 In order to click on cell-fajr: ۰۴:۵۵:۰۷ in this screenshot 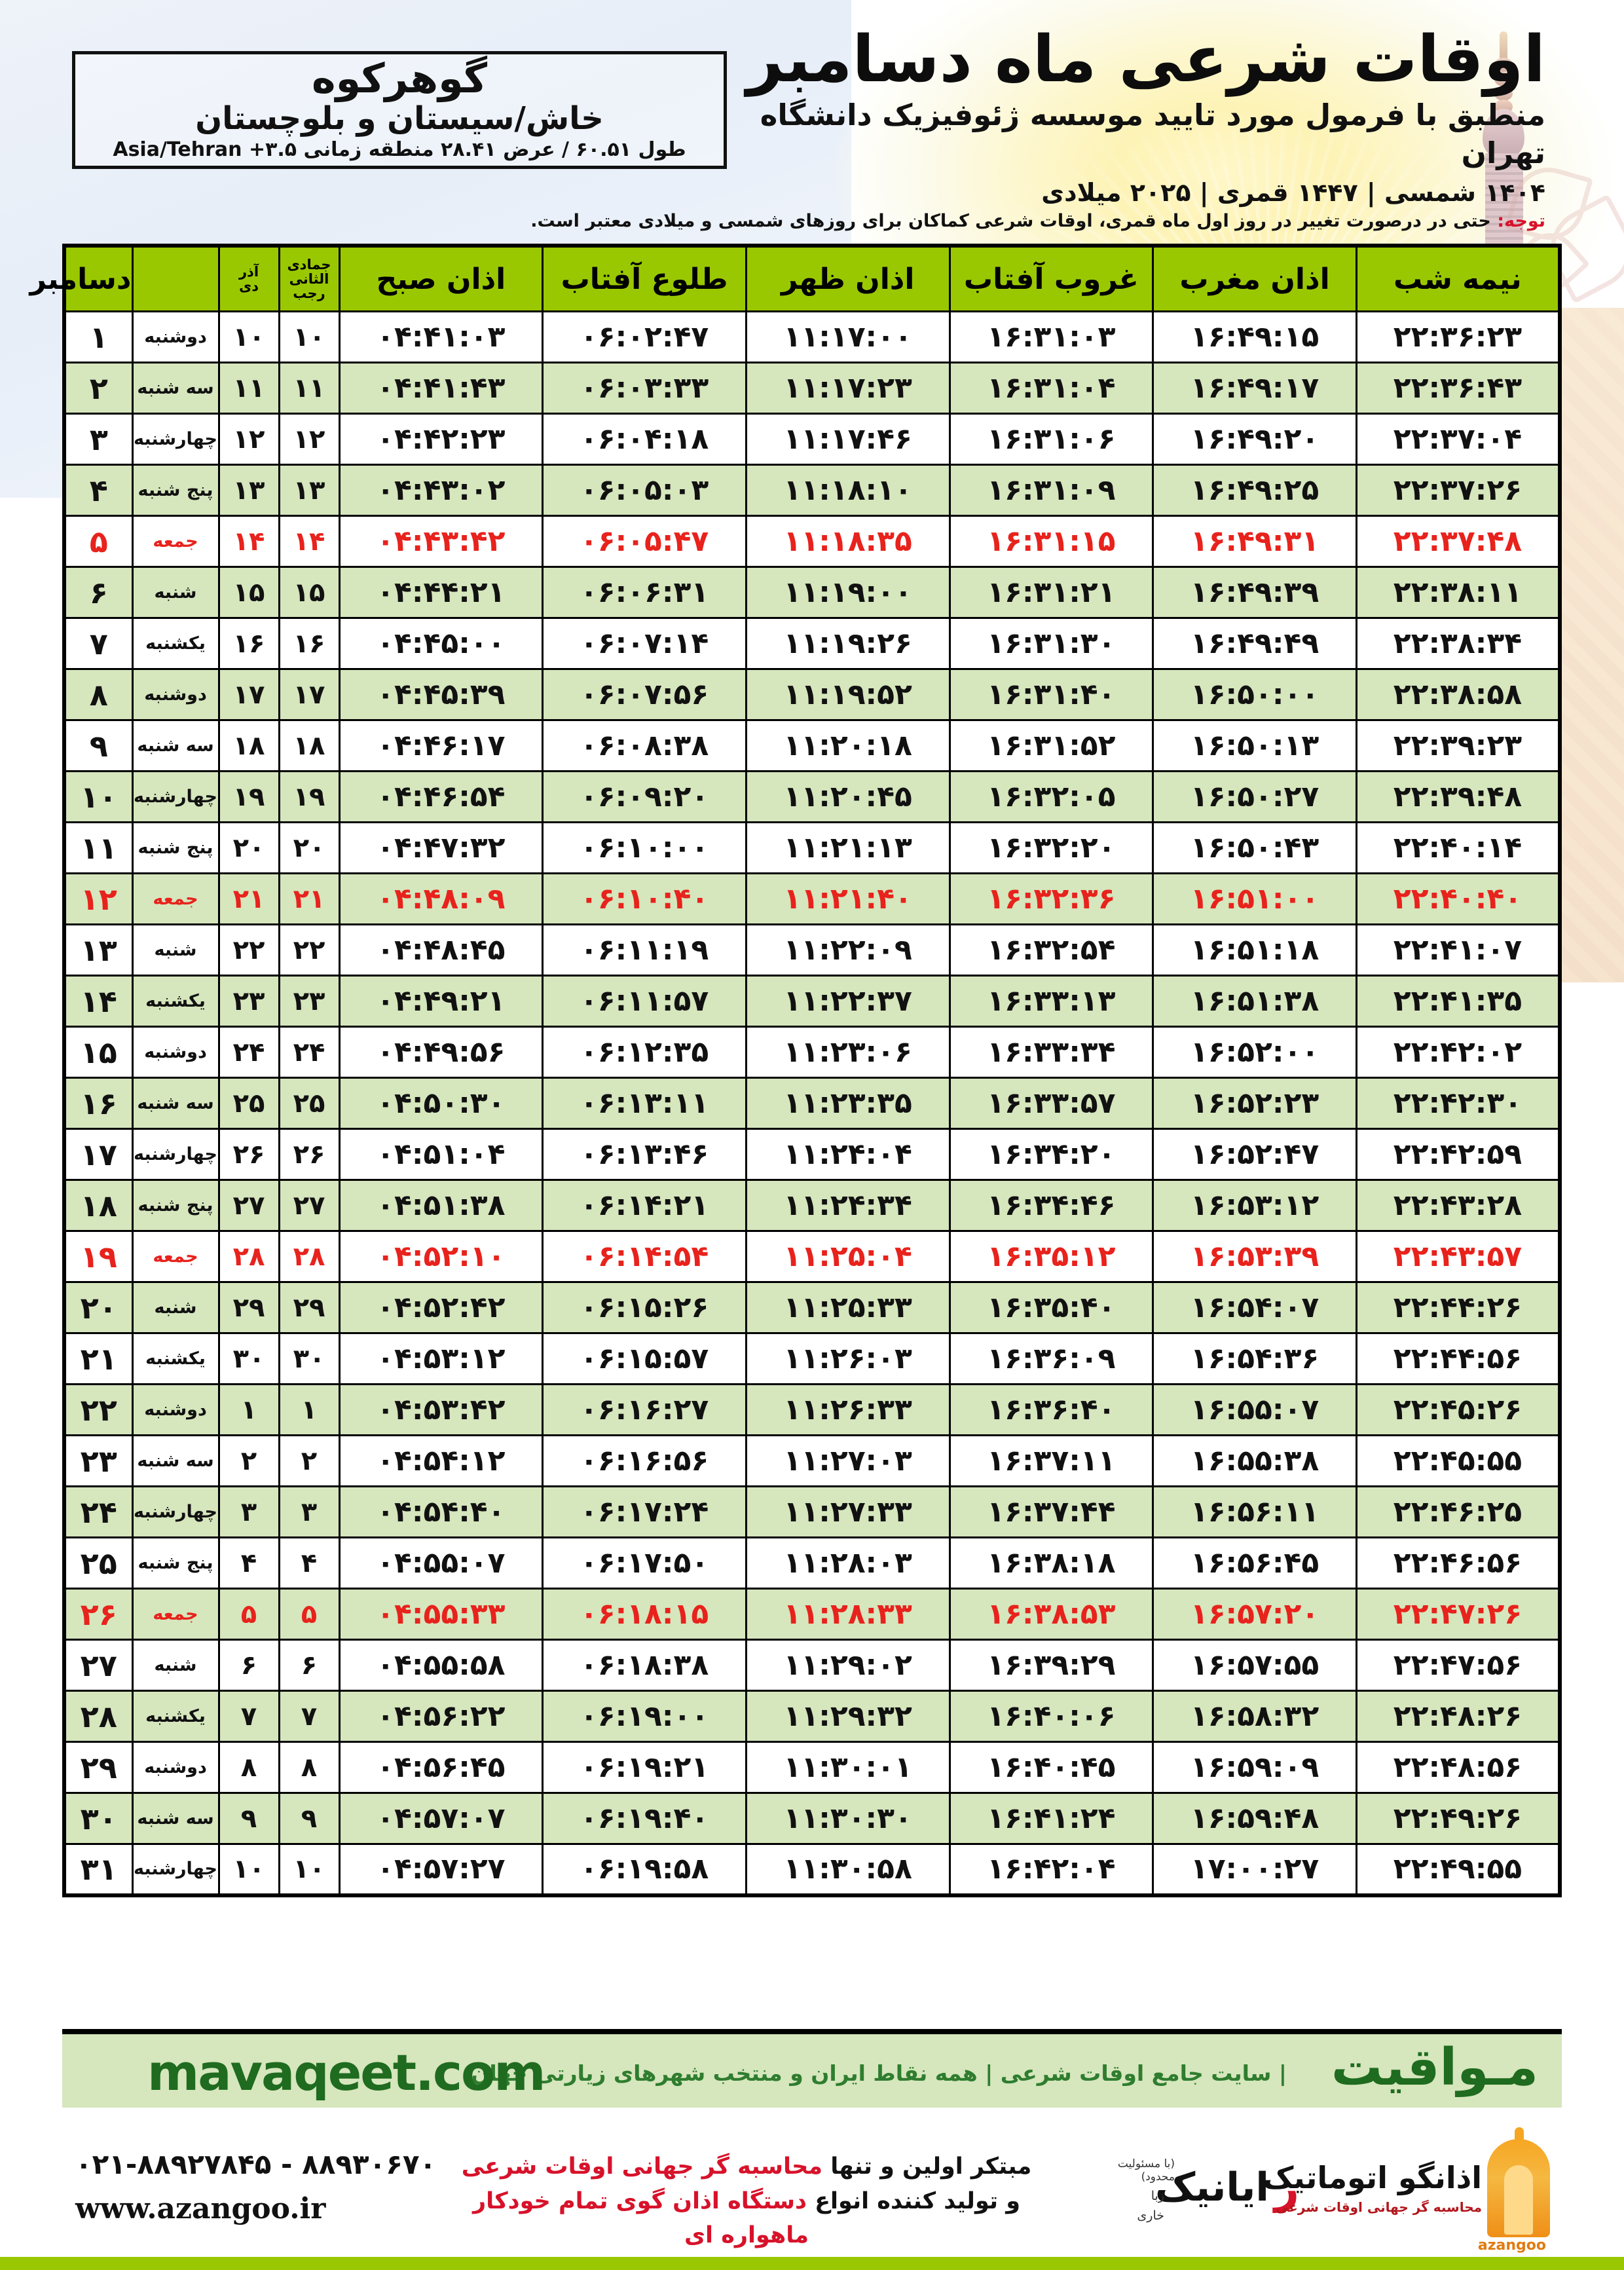, I will do `click(441, 1563)`.